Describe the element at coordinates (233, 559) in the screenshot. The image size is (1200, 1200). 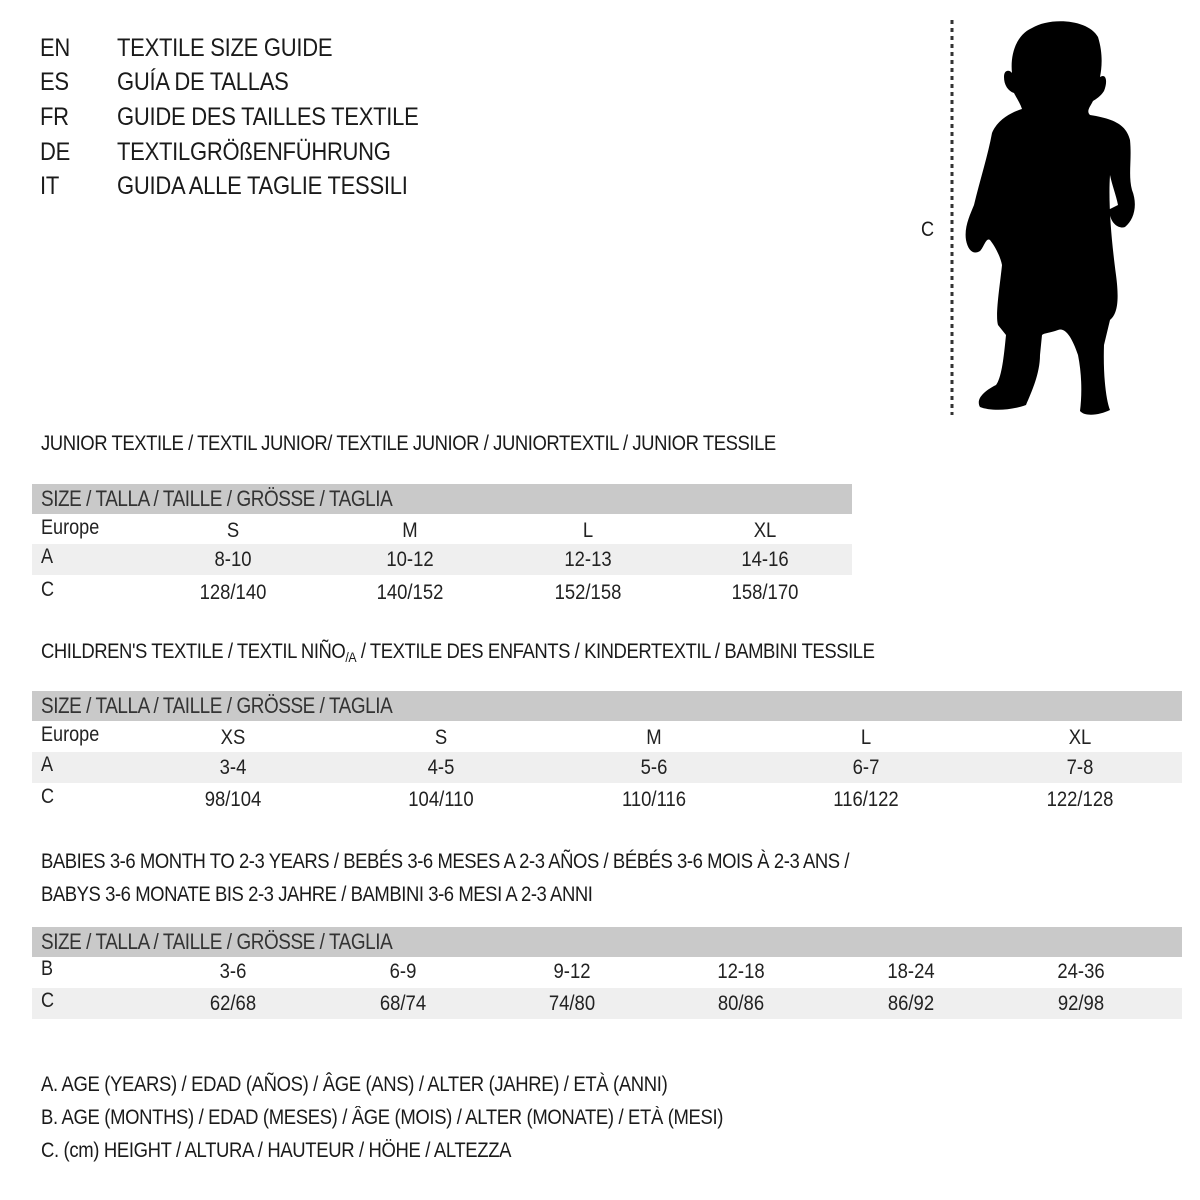
I see `table-cell: 8-10` at that location.